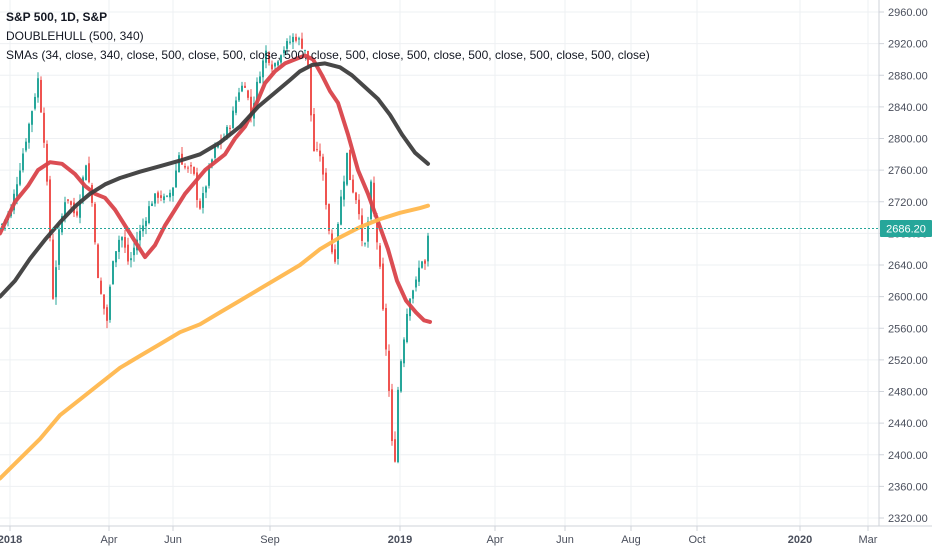 The image size is (932, 555). What do you see at coordinates (173, 540) in the screenshot?
I see `time-tick-label: Jun` at bounding box center [173, 540].